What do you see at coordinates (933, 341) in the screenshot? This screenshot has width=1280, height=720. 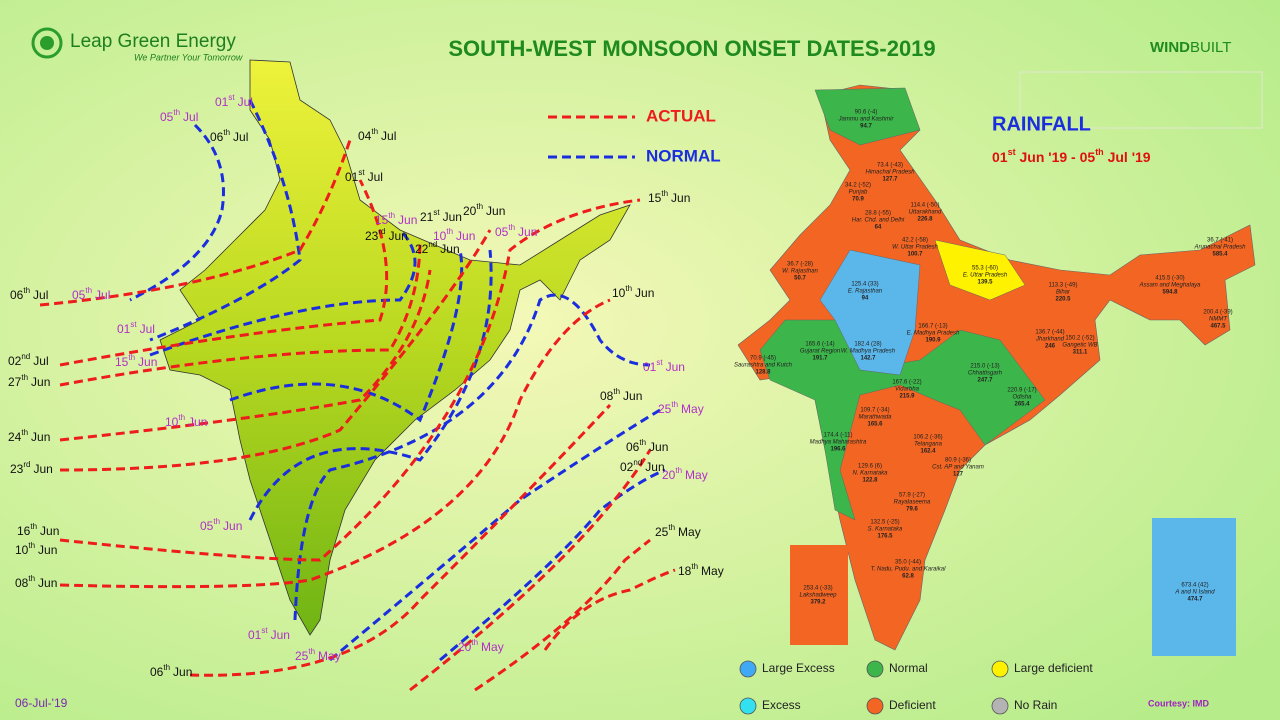 I see `subdivision-normal: 190.9` at bounding box center [933, 341].